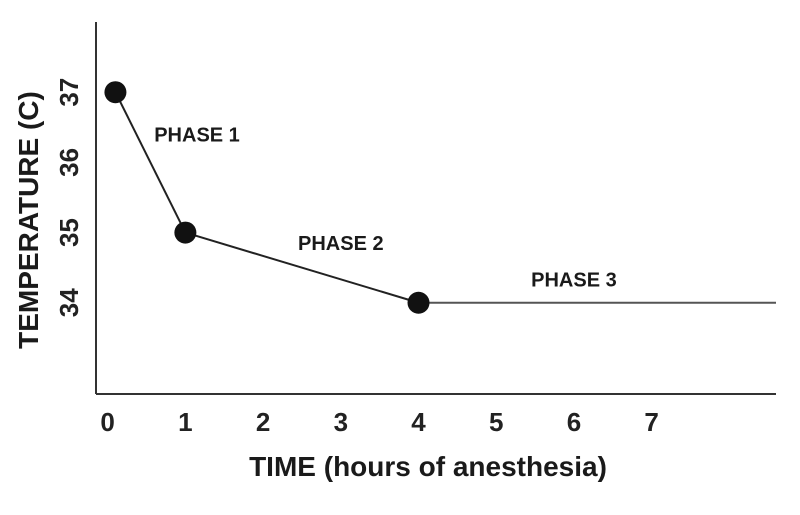 The image size is (800, 515). I want to click on x-axis-title: TIME (hours of anesthesia), so click(428, 466).